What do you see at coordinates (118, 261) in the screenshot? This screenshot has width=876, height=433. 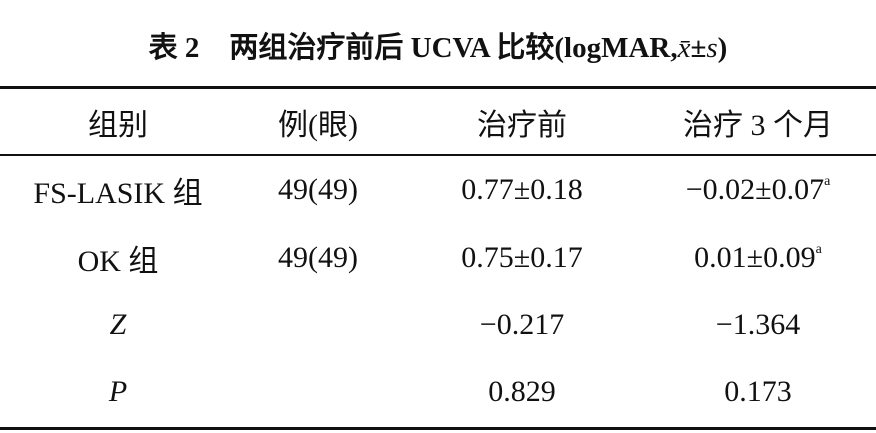 I see `table-cell: OK 组` at bounding box center [118, 261].